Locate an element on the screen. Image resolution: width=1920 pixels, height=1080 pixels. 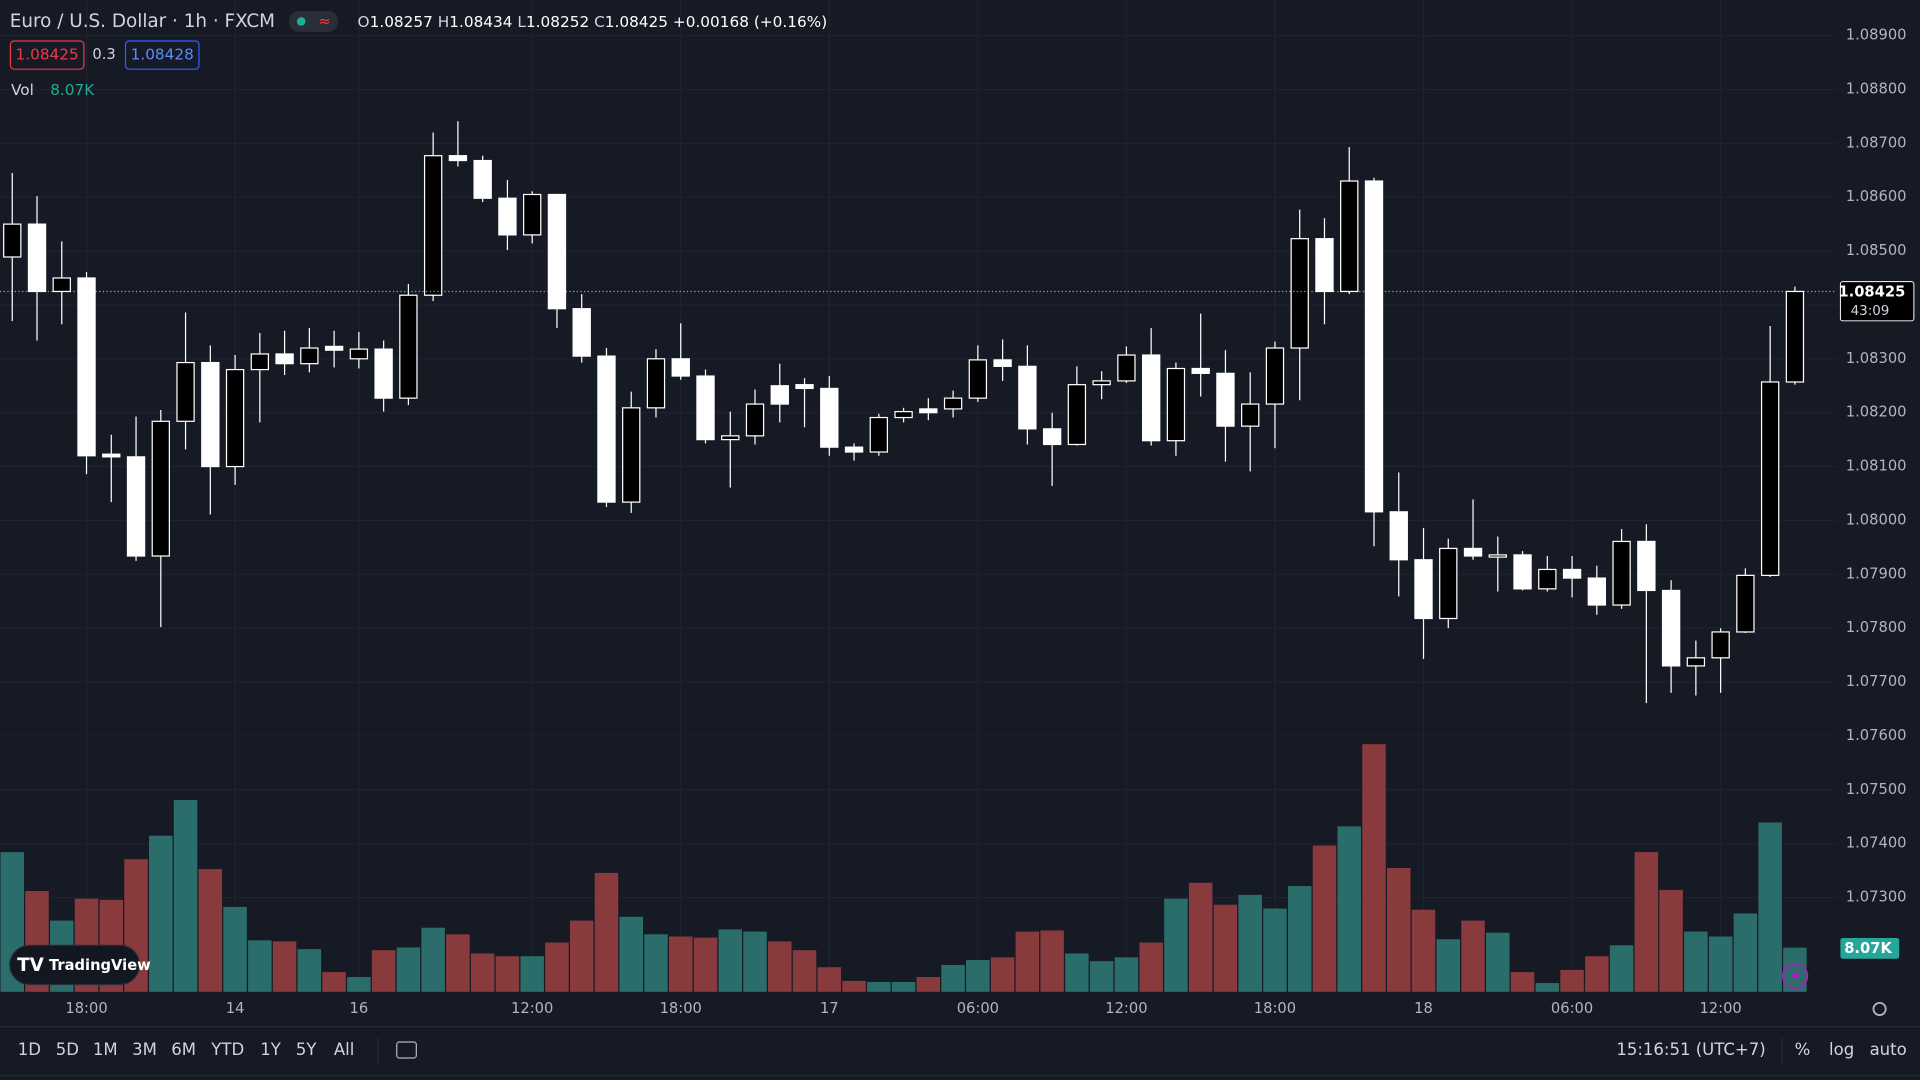
market-open-dot is located at coordinates (301, 21).